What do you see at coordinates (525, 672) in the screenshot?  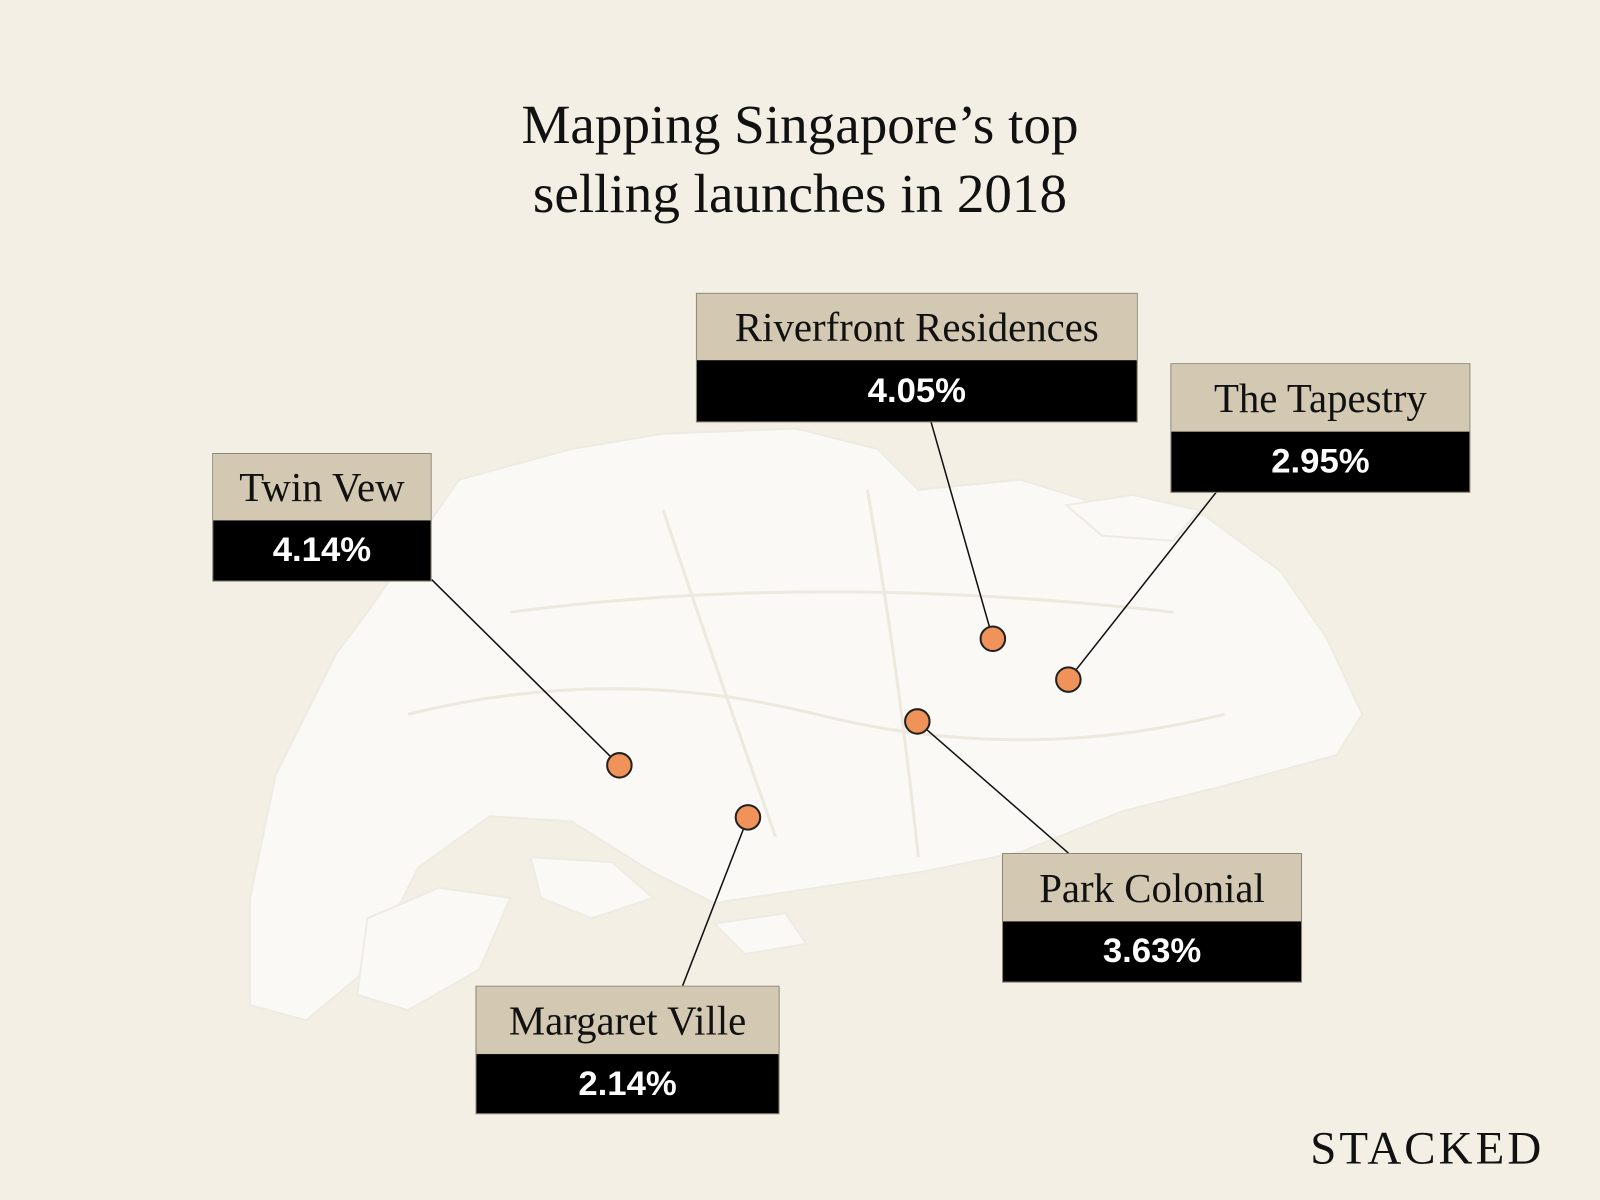 I see `leader-line-twin-vew` at bounding box center [525, 672].